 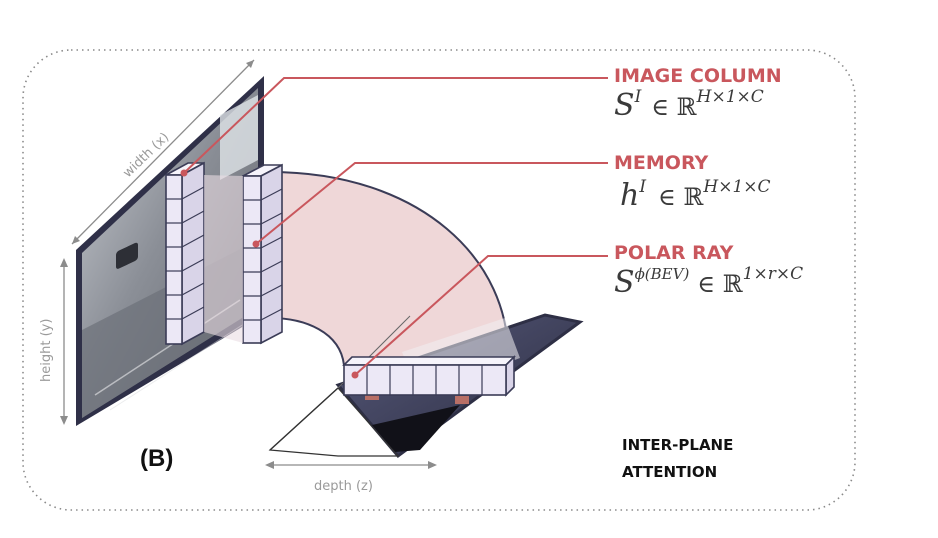 I want to click on memory-anchor, so click(x=256, y=244).